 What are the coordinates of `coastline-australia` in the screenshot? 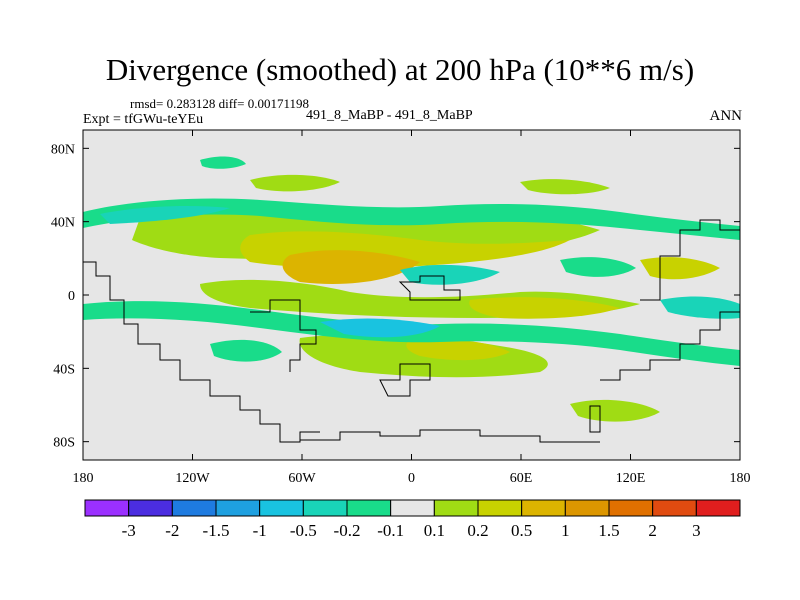 It's located at (670, 346).